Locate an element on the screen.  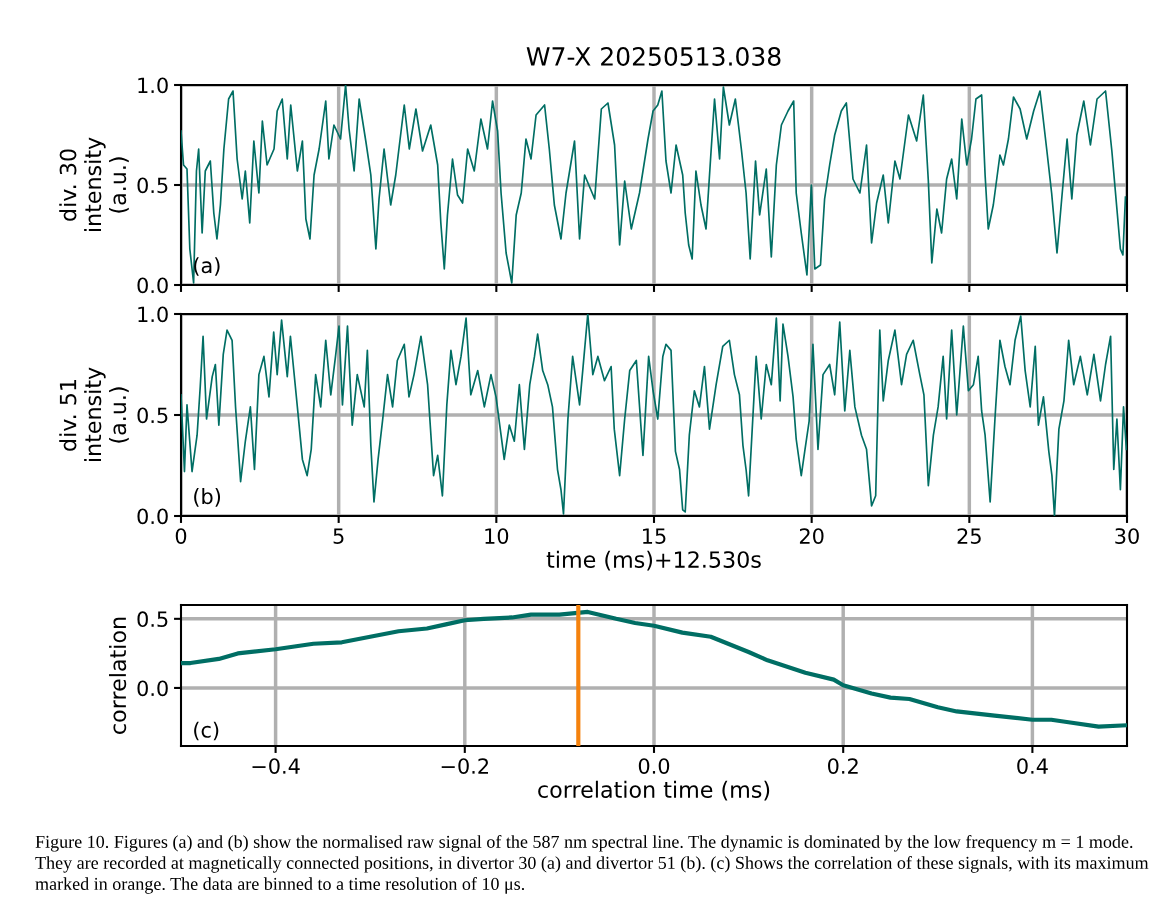
annotation: (c) is located at coordinates (206, 731).